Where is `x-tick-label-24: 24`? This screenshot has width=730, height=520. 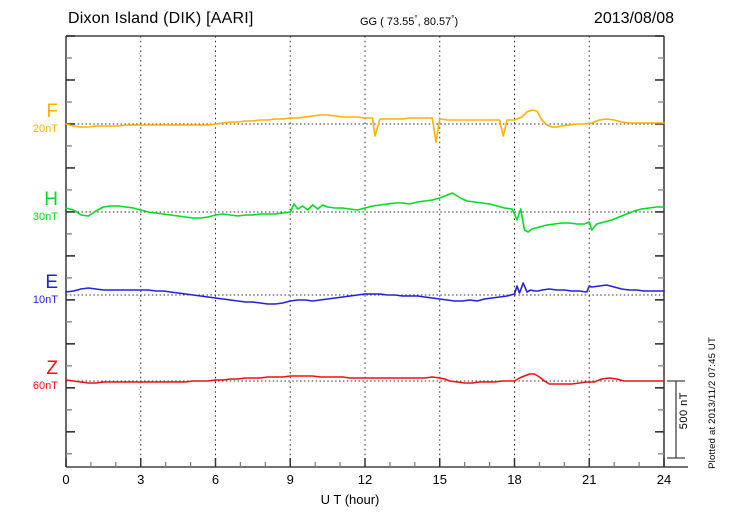 x-tick-label-24: 24 is located at coordinates (664, 479).